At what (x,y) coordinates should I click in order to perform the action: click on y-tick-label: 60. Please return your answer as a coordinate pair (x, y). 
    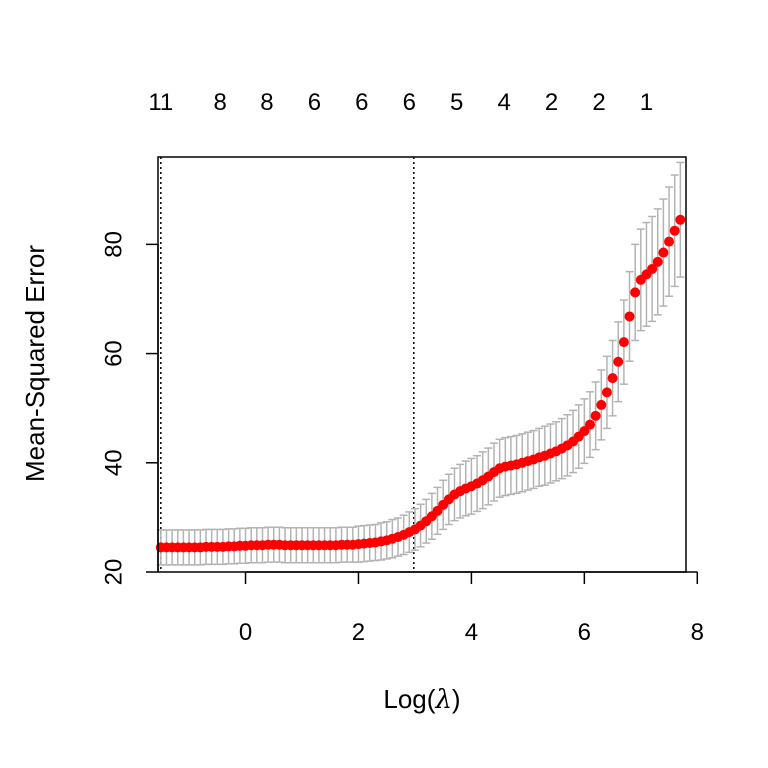
    Looking at the image, I should click on (113, 353).